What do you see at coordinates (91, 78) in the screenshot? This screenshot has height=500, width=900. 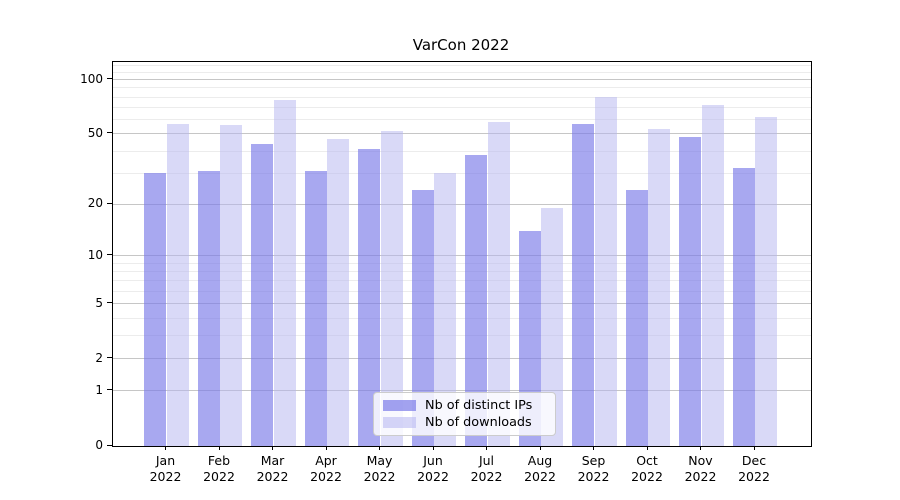 I see `y-tick-label: 100` at bounding box center [91, 78].